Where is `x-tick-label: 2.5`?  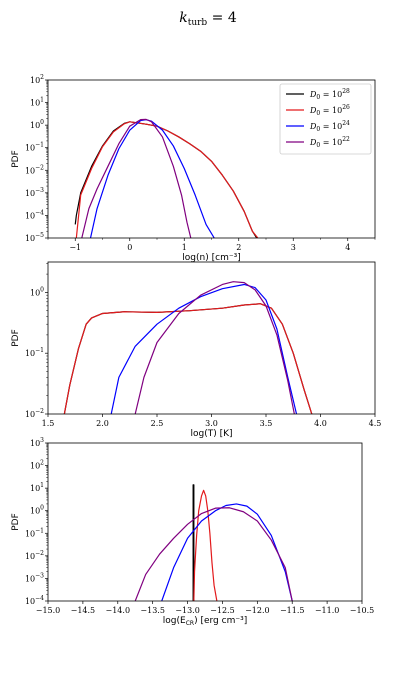 x-tick-label: 2.5 is located at coordinates (157, 423).